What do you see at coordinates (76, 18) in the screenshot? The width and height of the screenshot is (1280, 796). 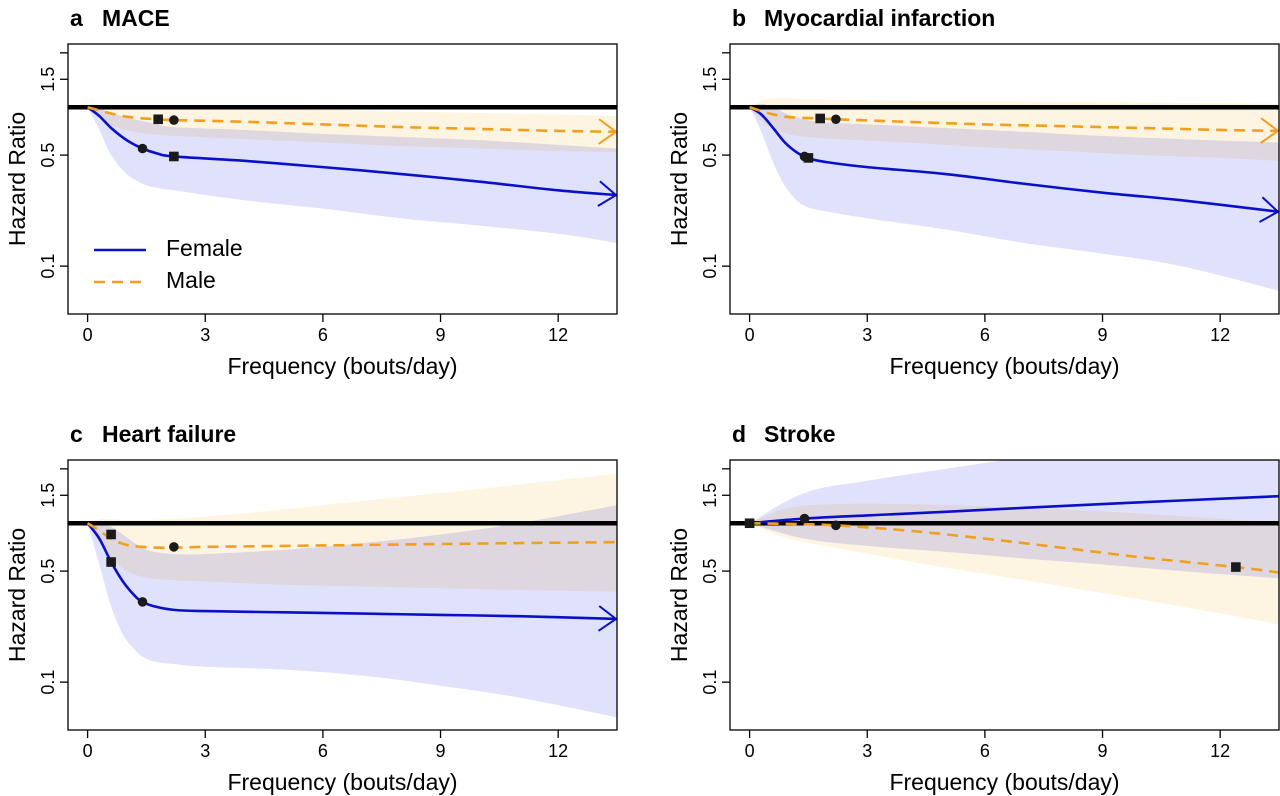 I see `panel-letter: a` at bounding box center [76, 18].